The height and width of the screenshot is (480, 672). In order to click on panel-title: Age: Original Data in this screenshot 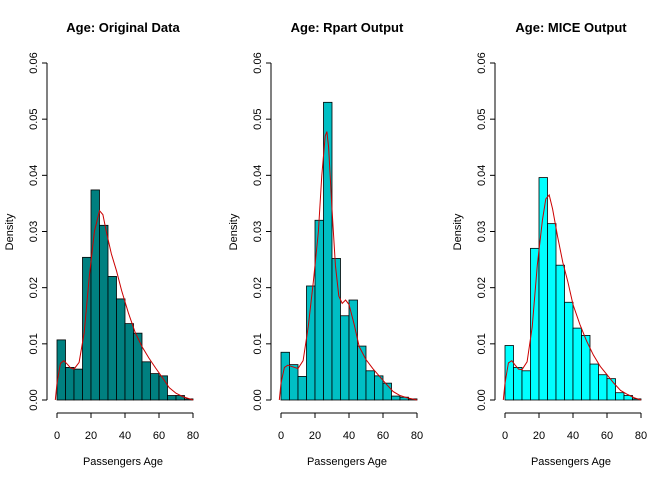, I will do `click(123, 27)`.